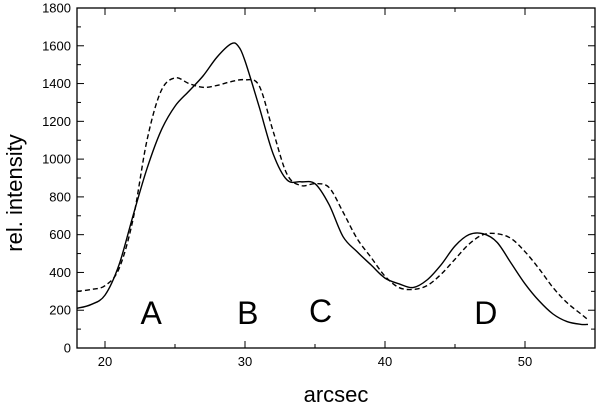 The image size is (600, 406). Describe the element at coordinates (60, 196) in the screenshot. I see `y-tick-label: 800` at that location.